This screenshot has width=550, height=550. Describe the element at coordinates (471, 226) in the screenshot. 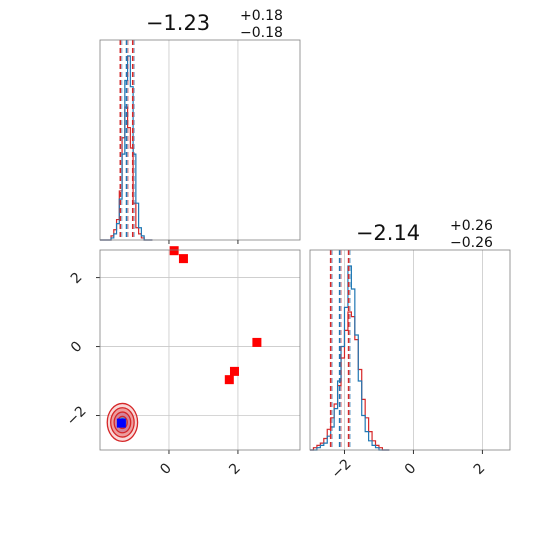

I see `title-plus: +0.26` at that location.